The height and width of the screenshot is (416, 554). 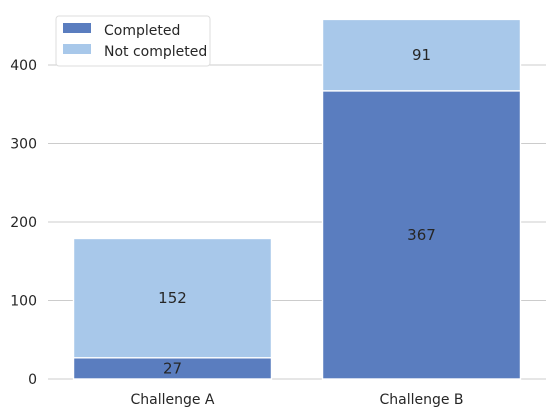 I want to click on y-tick-label-100: 100, so click(x=23, y=301).